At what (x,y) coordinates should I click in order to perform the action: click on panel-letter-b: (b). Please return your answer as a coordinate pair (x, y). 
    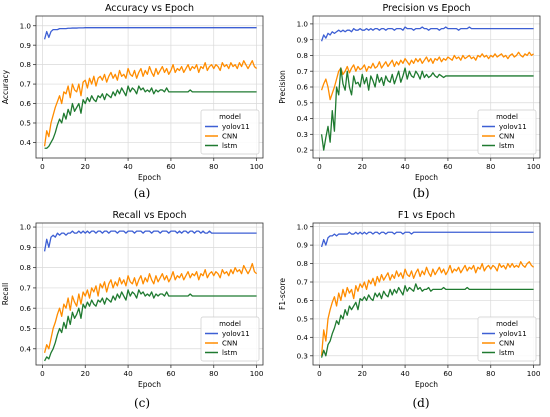
    Looking at the image, I should click on (421, 193).